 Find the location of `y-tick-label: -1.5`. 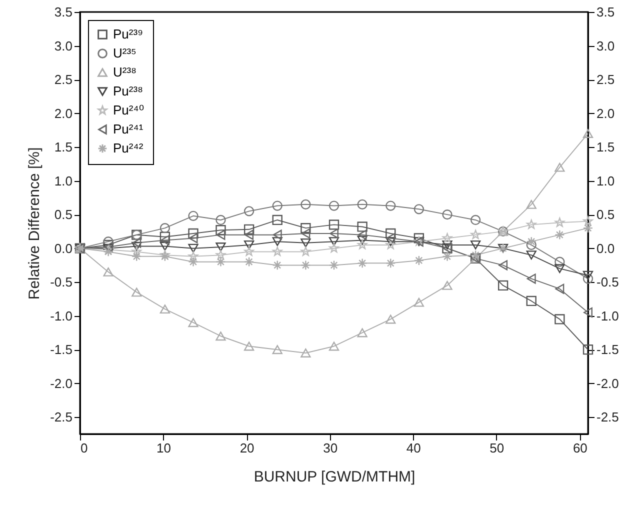

y-tick-label: -1.5 is located at coordinates (61, 350).